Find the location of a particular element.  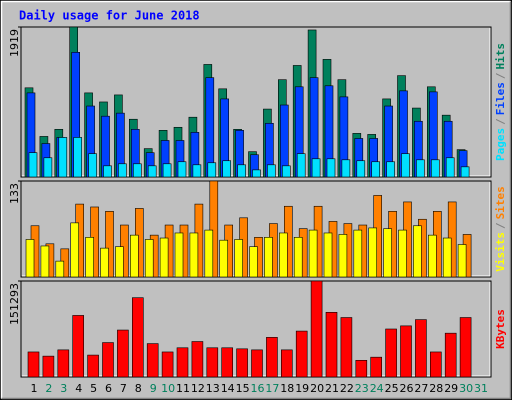

x-tick-label: 16 is located at coordinates (258, 388).